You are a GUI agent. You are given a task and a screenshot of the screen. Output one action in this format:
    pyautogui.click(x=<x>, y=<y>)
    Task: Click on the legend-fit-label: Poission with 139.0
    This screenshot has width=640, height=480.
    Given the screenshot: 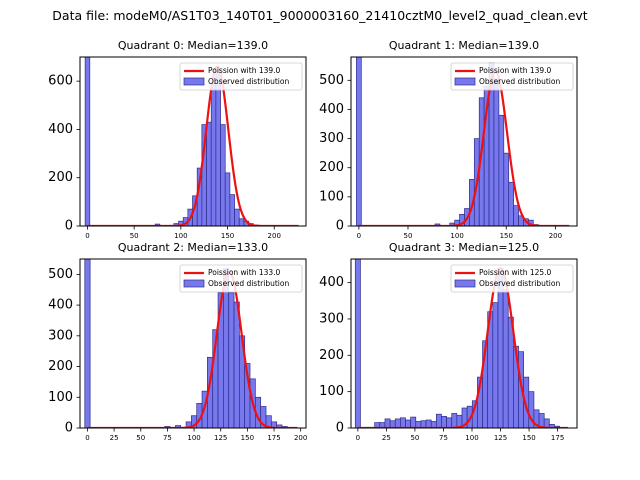 What is the action you would take?
    pyautogui.click(x=515, y=70)
    